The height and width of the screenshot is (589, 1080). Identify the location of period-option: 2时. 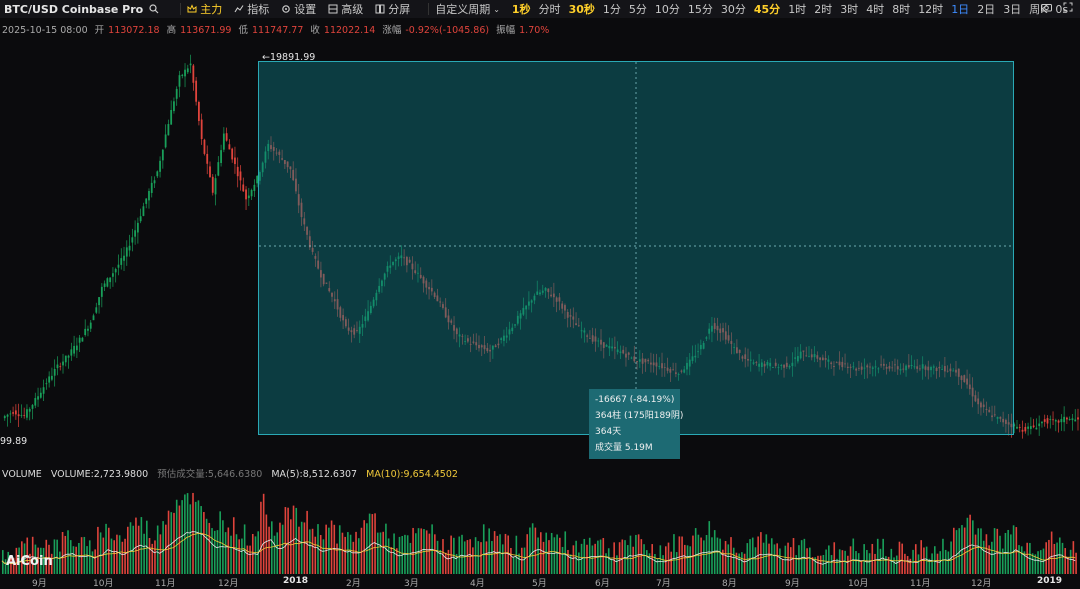
(823, 9).